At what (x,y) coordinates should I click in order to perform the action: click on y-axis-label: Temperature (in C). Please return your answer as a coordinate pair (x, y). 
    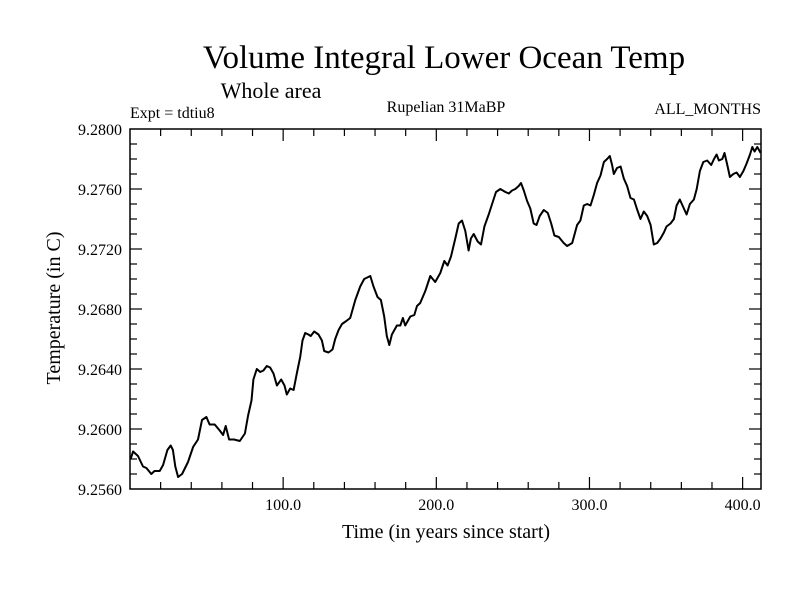
    Looking at the image, I should click on (54, 308).